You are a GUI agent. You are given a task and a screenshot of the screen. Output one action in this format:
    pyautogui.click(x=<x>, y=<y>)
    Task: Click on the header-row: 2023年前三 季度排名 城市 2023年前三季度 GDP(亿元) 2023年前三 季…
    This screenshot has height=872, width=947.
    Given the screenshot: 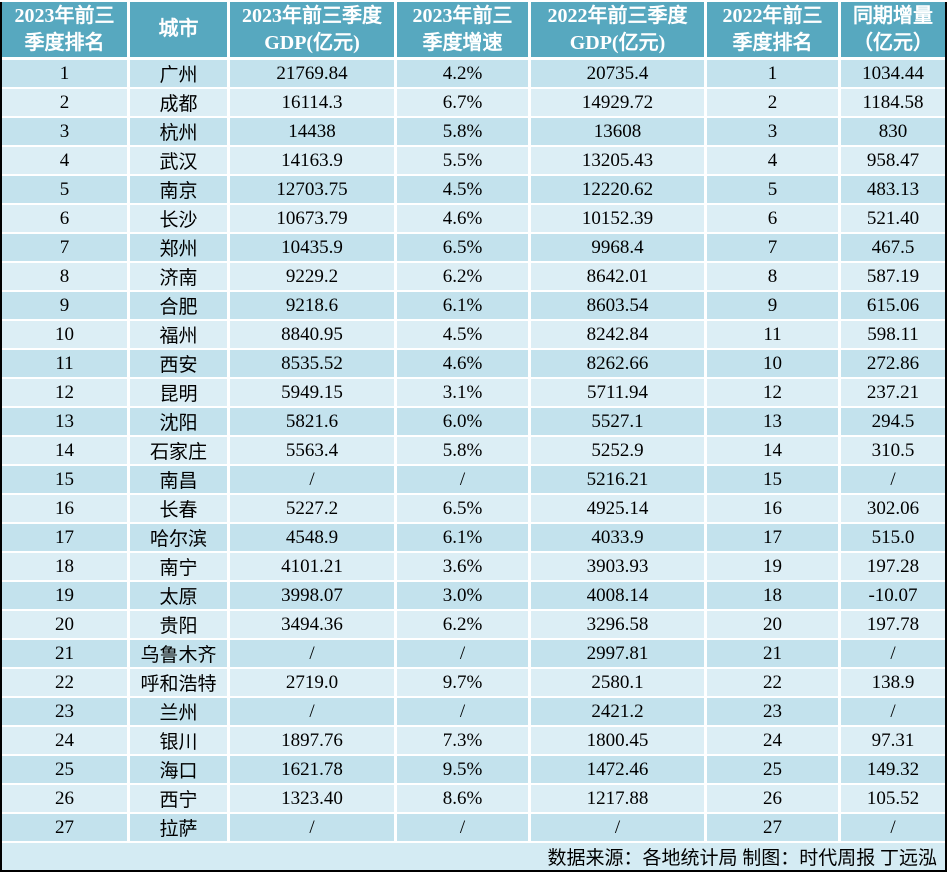 What is the action you would take?
    pyautogui.click(x=473, y=31)
    